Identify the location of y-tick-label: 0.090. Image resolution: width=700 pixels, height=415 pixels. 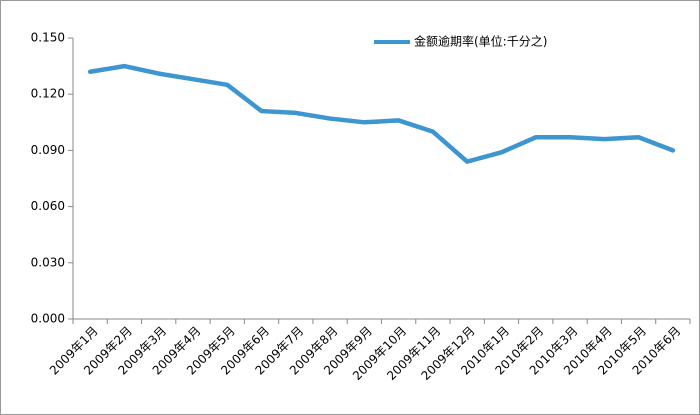
(48, 150).